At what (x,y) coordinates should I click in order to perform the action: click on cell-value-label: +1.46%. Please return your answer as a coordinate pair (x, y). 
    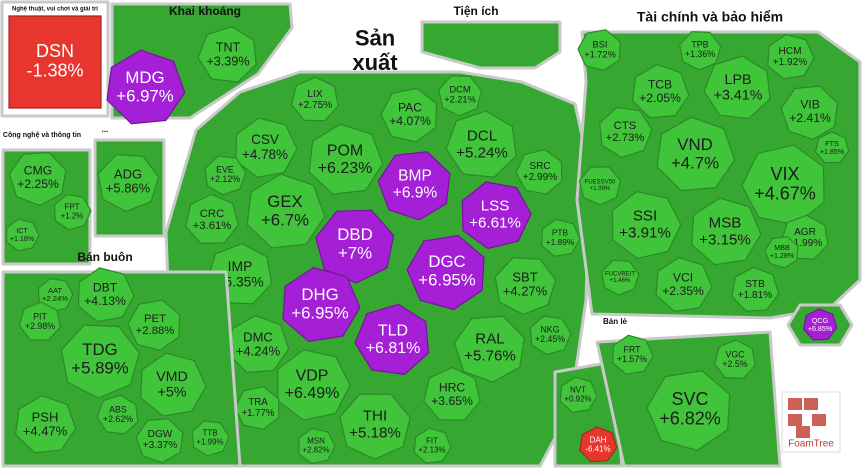
    Looking at the image, I should click on (620, 281).